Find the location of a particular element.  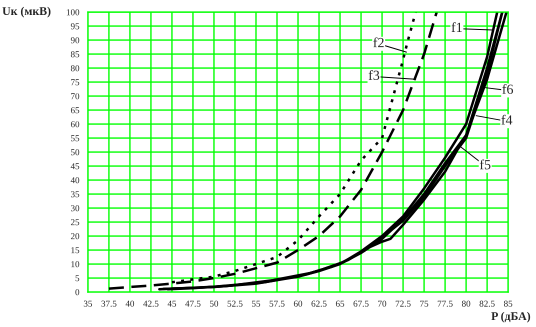

annotation: f5 is located at coordinates (485, 164).